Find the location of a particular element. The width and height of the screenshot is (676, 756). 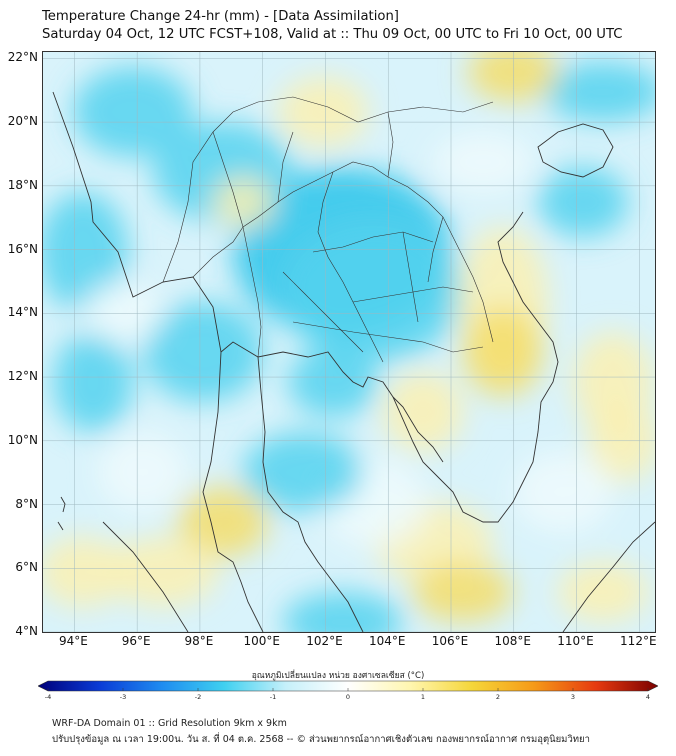

coastline-peninsula is located at coordinates (310, 494).